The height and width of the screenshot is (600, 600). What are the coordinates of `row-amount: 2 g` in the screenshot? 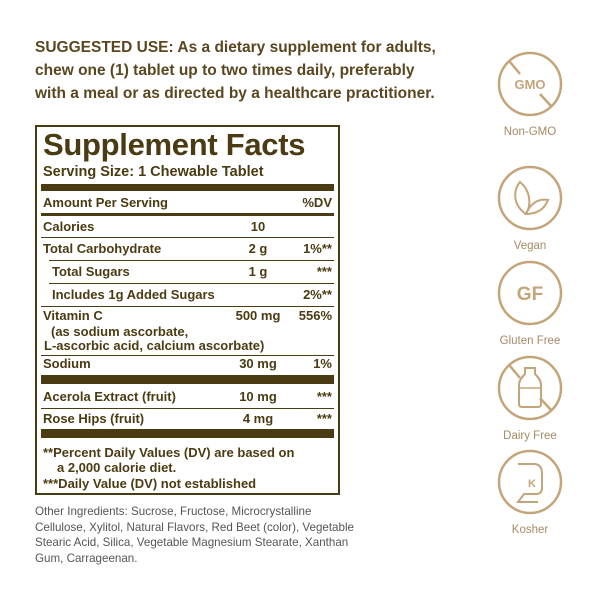 It's located at (258, 248).